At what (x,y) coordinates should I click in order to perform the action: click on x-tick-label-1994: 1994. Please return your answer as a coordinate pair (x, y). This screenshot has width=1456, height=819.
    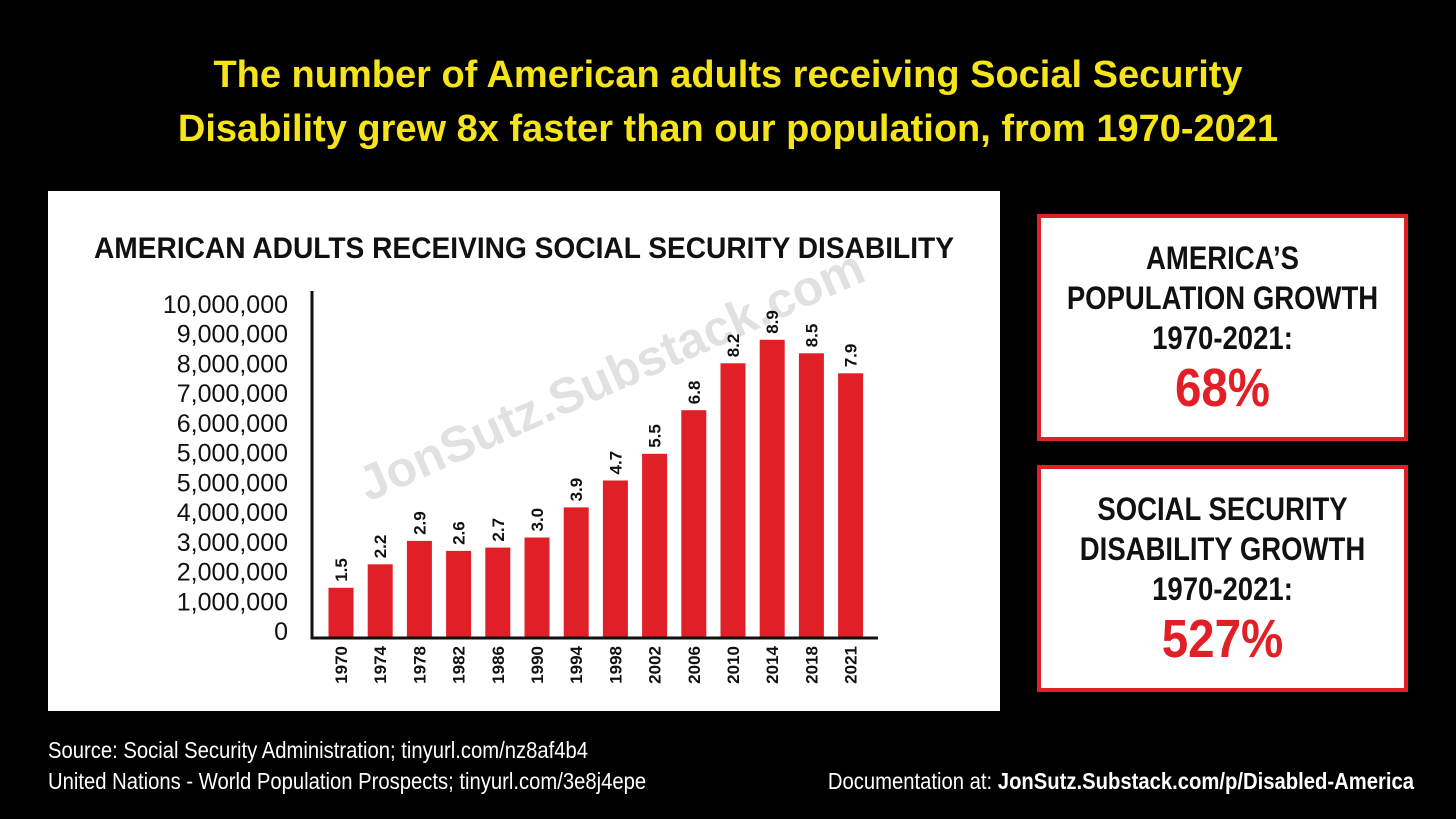
    Looking at the image, I should click on (576, 664).